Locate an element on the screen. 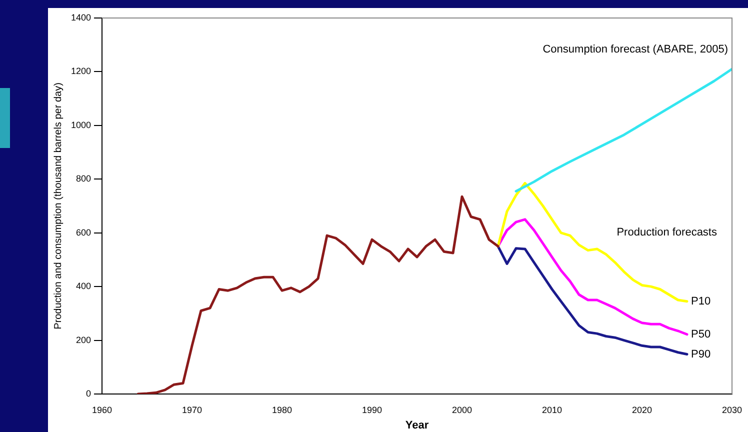 This screenshot has width=748, height=432. x-tick-label: 2000 is located at coordinates (462, 409).